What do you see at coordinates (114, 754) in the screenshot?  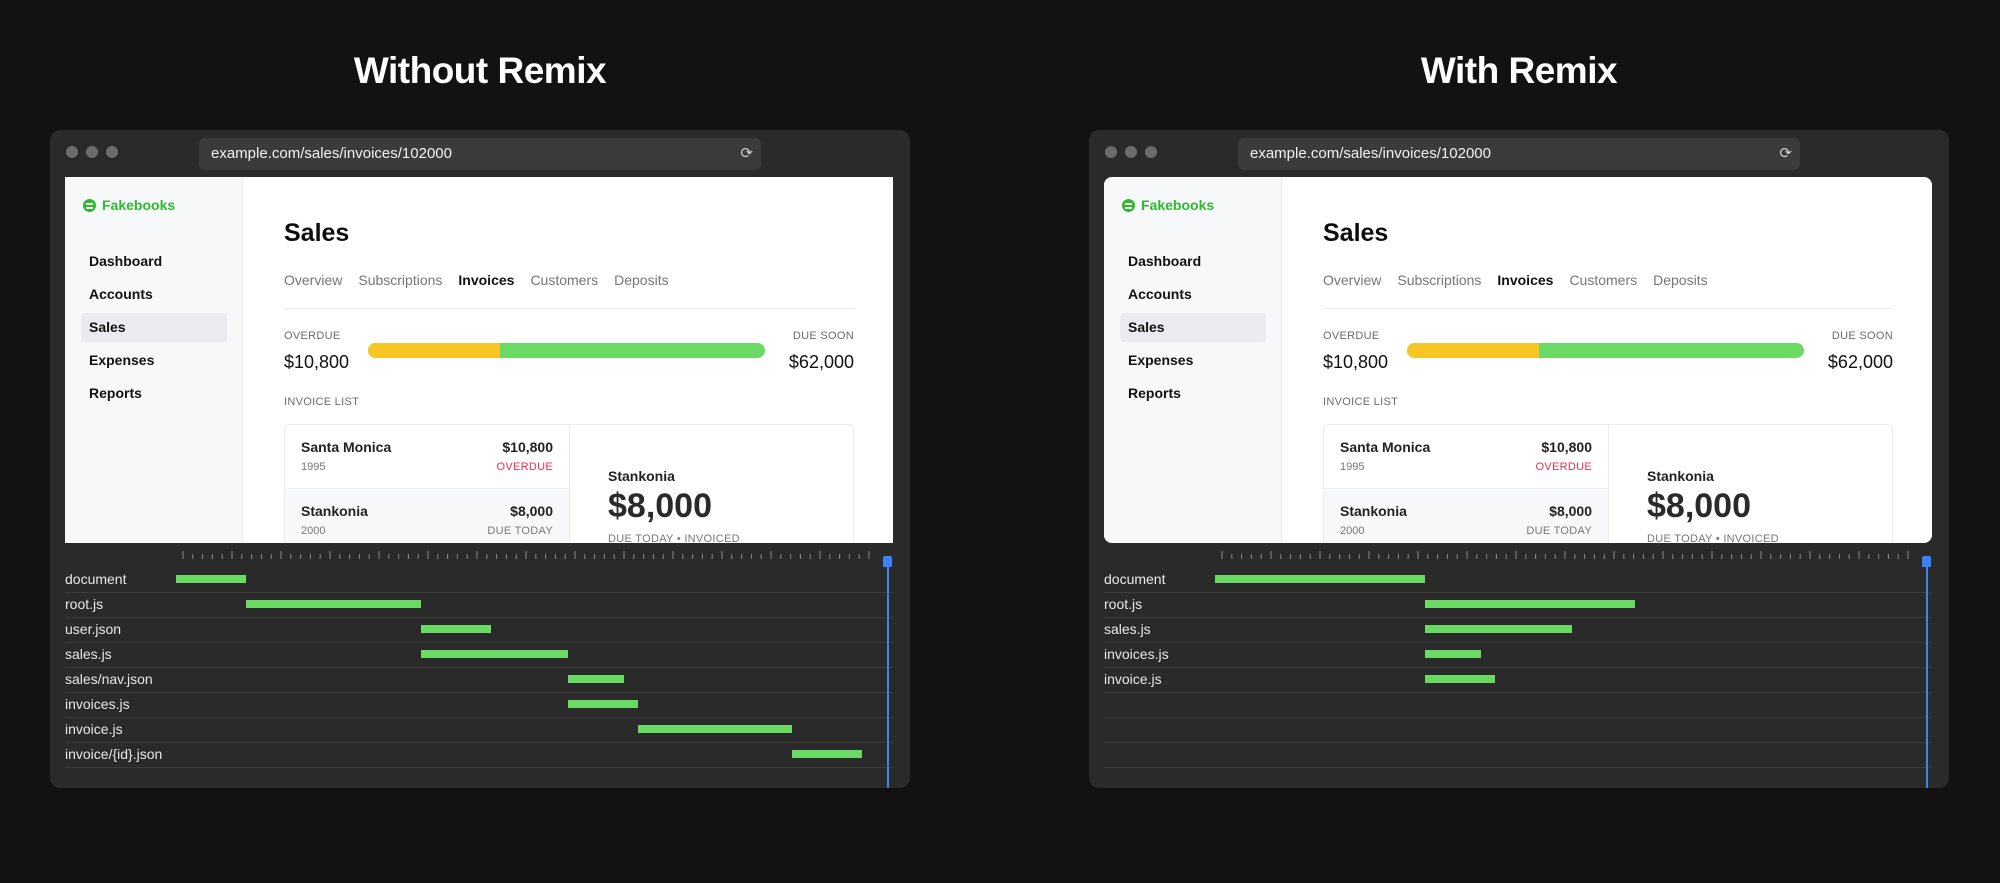 I see `resource-name: invoice/{id}.json` at bounding box center [114, 754].